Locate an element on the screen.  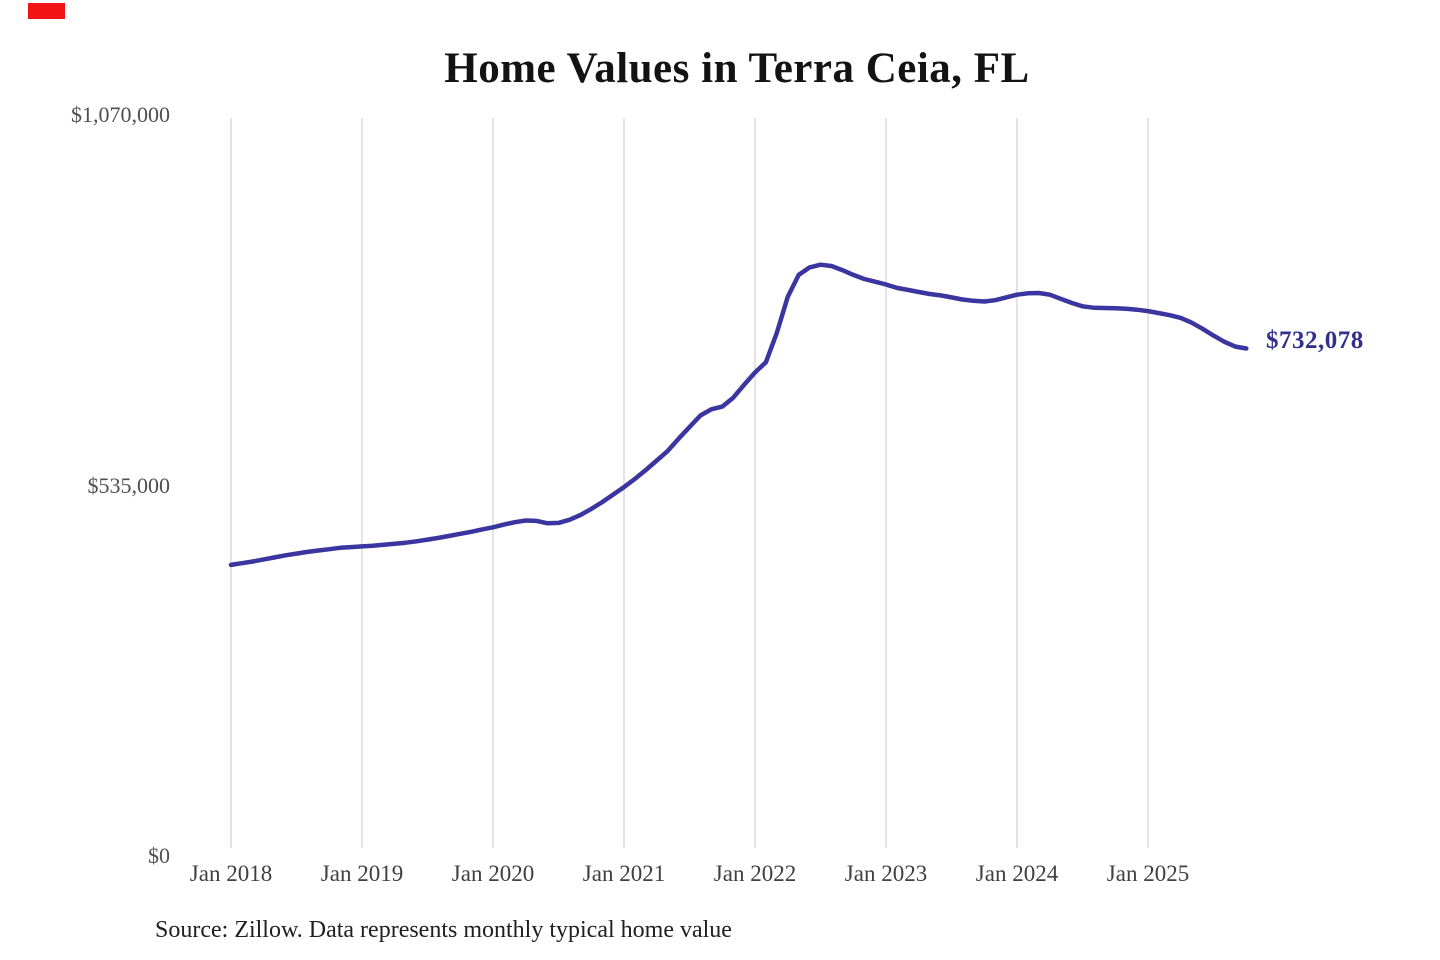
y-tick--1-070-000: $1,070,000 is located at coordinates (120, 114).